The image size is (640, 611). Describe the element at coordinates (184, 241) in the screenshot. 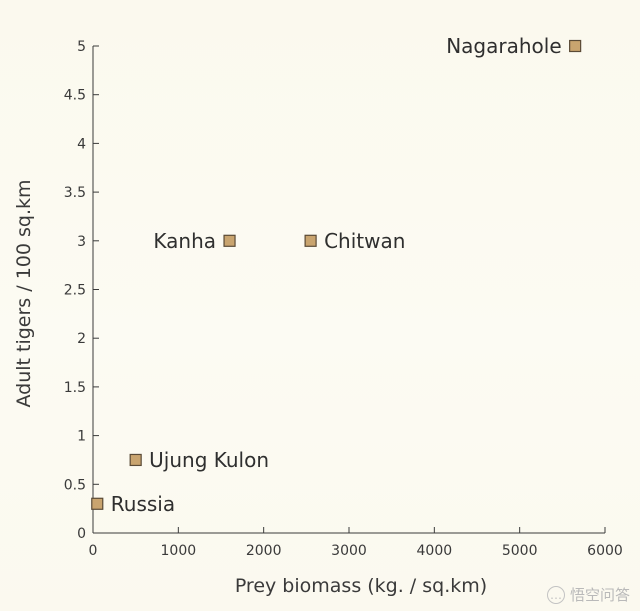

I see `data-point-label: Kanha` at that location.